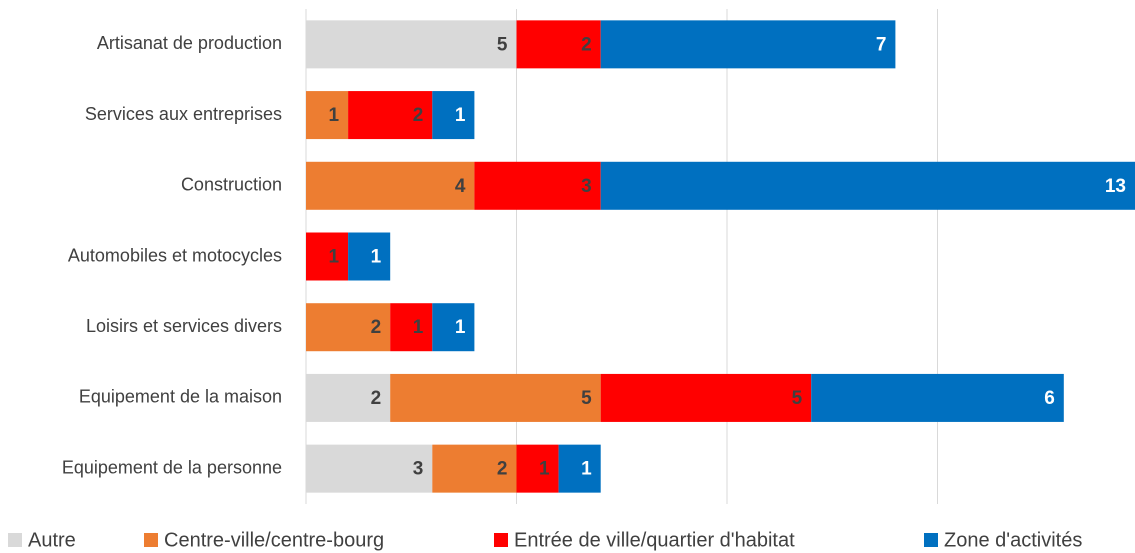 The height and width of the screenshot is (553, 1135). Describe the element at coordinates (180, 397) in the screenshot. I see `y-tick-label: Equipement de la maison` at that location.